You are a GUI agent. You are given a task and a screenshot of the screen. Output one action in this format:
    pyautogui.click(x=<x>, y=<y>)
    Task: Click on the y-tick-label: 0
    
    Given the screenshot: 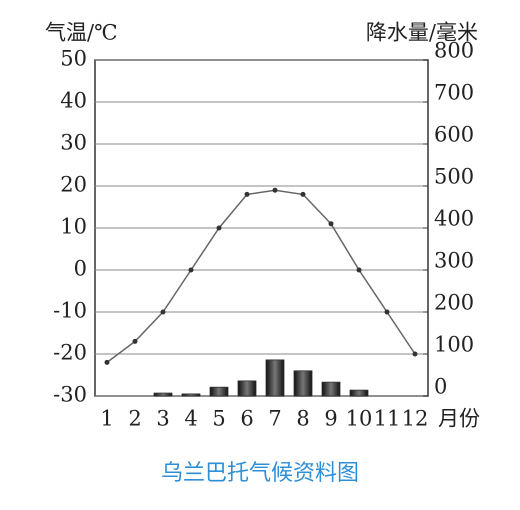 What is the action you would take?
    pyautogui.click(x=80, y=269)
    